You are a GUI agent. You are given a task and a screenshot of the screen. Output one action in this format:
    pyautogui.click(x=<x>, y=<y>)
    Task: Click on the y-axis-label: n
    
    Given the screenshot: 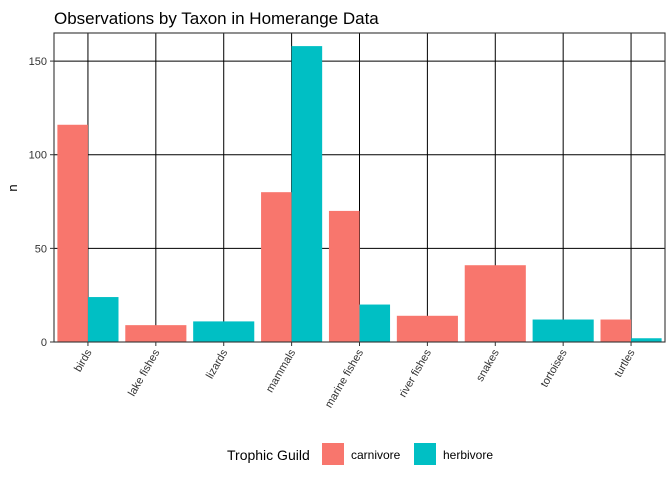 What is the action you would take?
    pyautogui.click(x=12, y=187)
    